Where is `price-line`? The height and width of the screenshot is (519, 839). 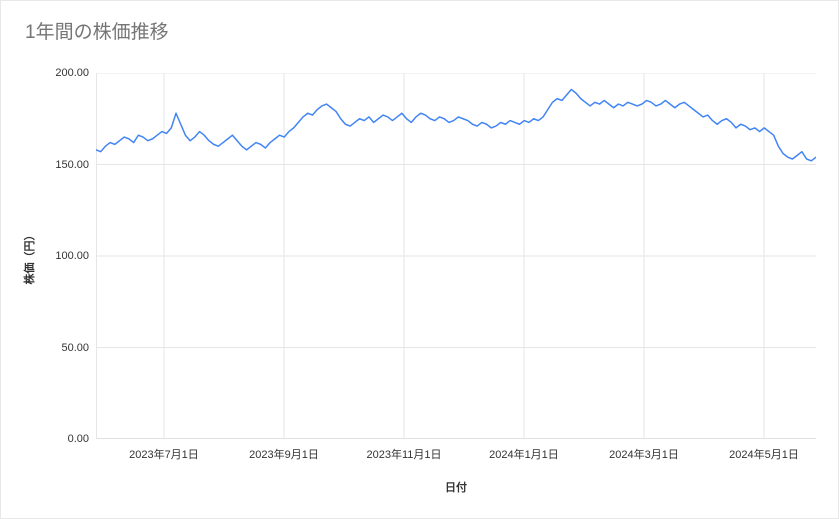
price-line is located at coordinates (456, 125).